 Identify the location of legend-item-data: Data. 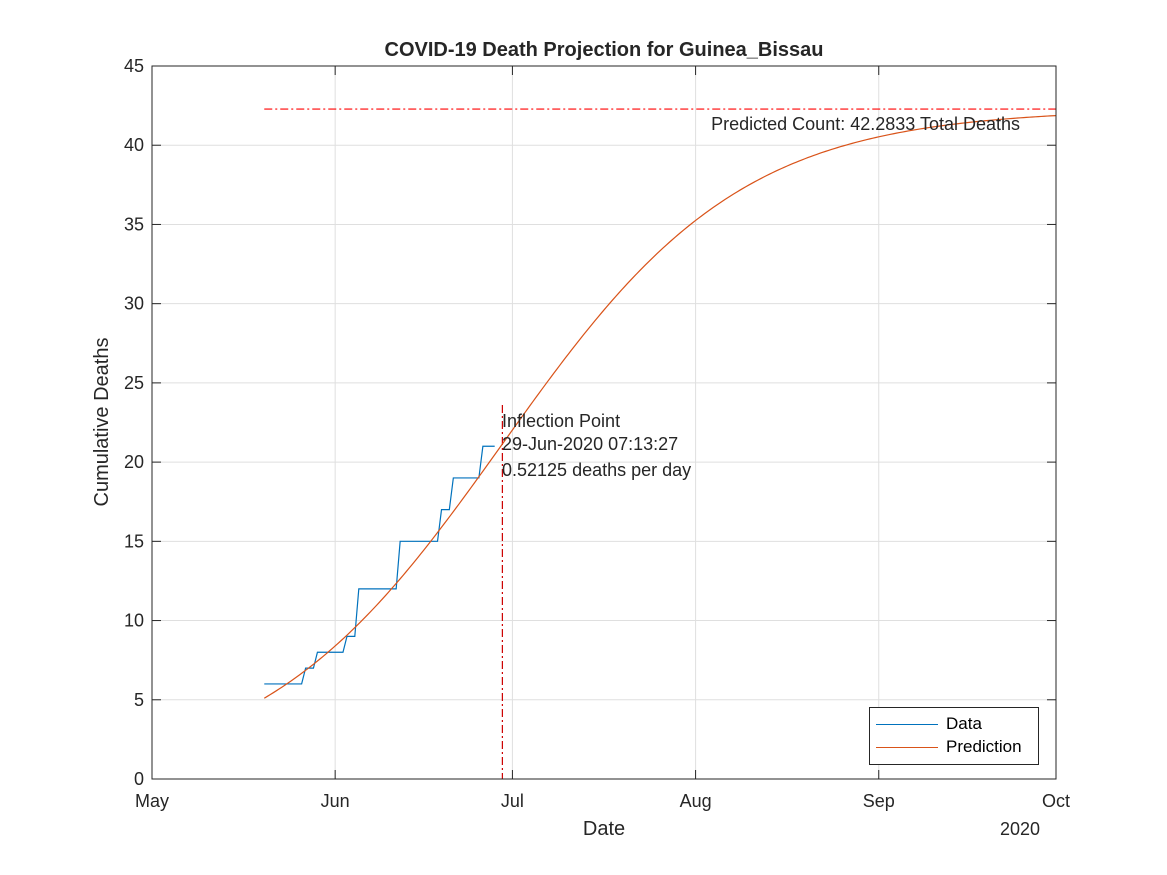
(929, 724).